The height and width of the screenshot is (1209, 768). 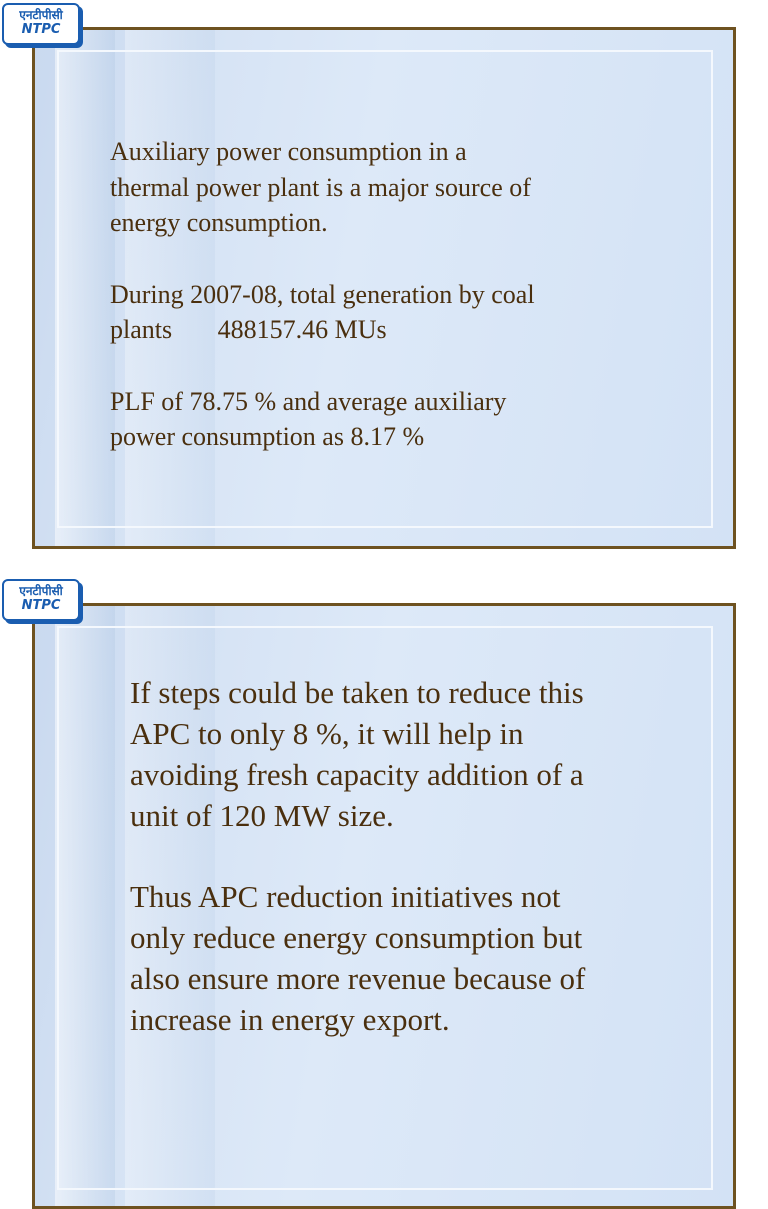 I want to click on text-line: unit of 120 MW size., so click(x=262, y=815).